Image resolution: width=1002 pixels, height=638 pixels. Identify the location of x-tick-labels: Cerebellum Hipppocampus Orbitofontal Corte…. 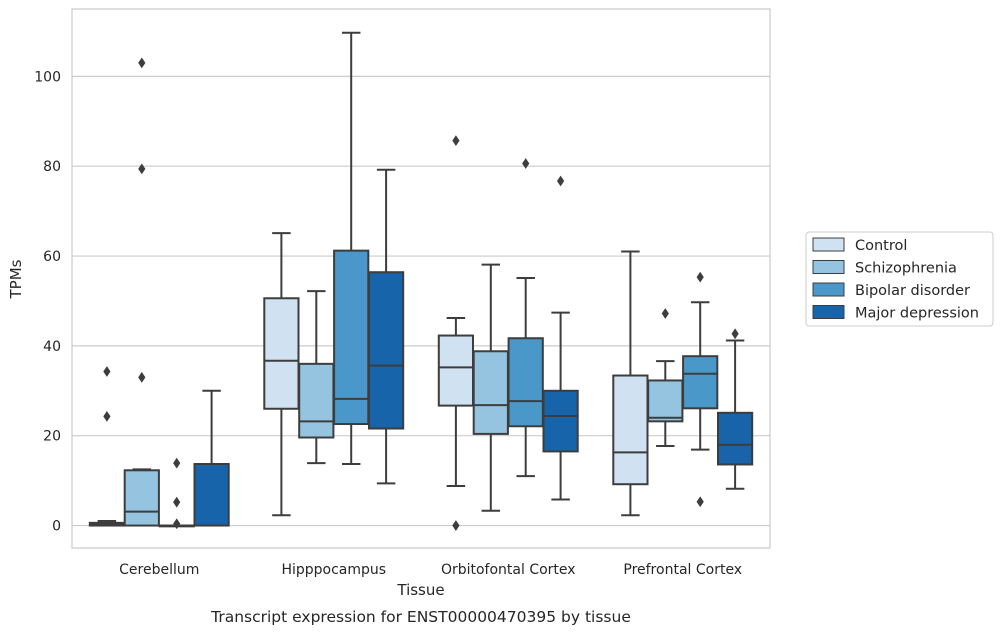
(430, 570).